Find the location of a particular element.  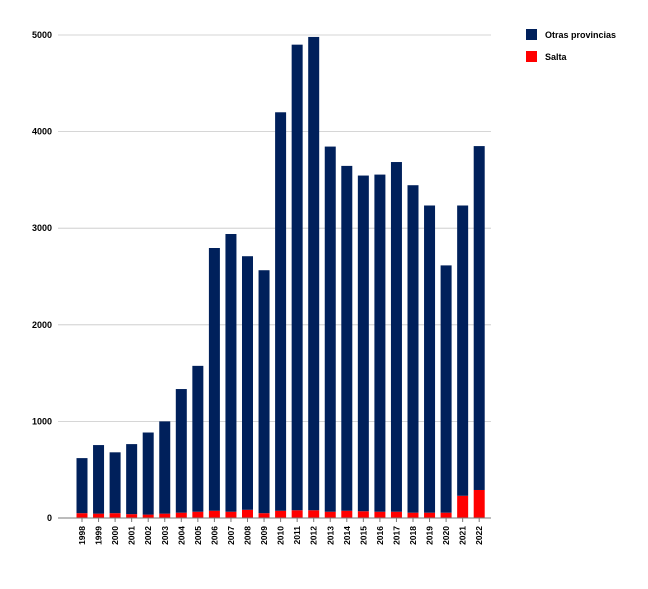

x-tick-label-2015: 2015 is located at coordinates (363, 535).